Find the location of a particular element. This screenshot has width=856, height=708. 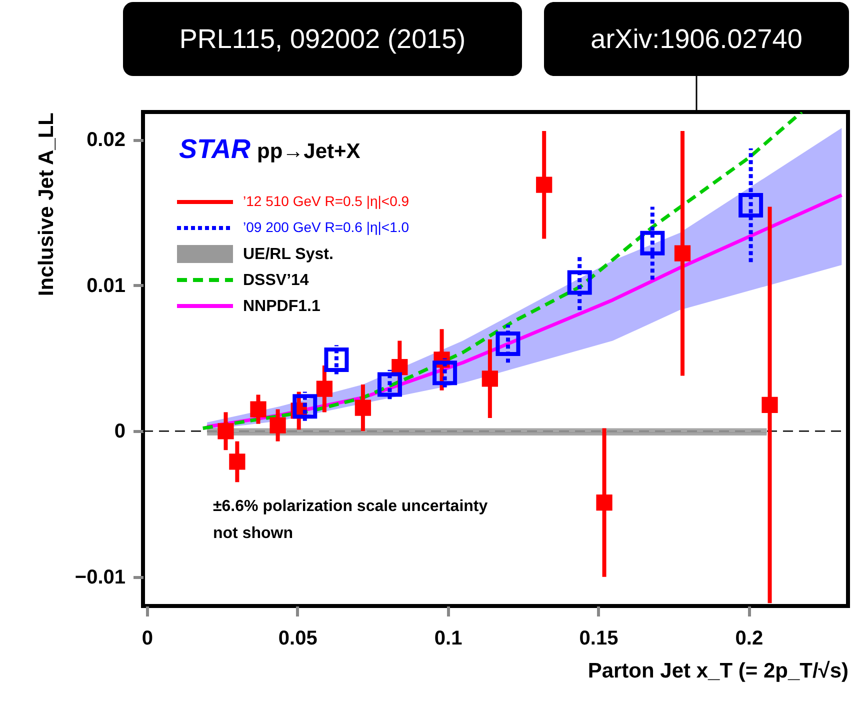

x-axis-title: Parton Jet x_T (= 2p_T/√s) is located at coordinates (718, 671).